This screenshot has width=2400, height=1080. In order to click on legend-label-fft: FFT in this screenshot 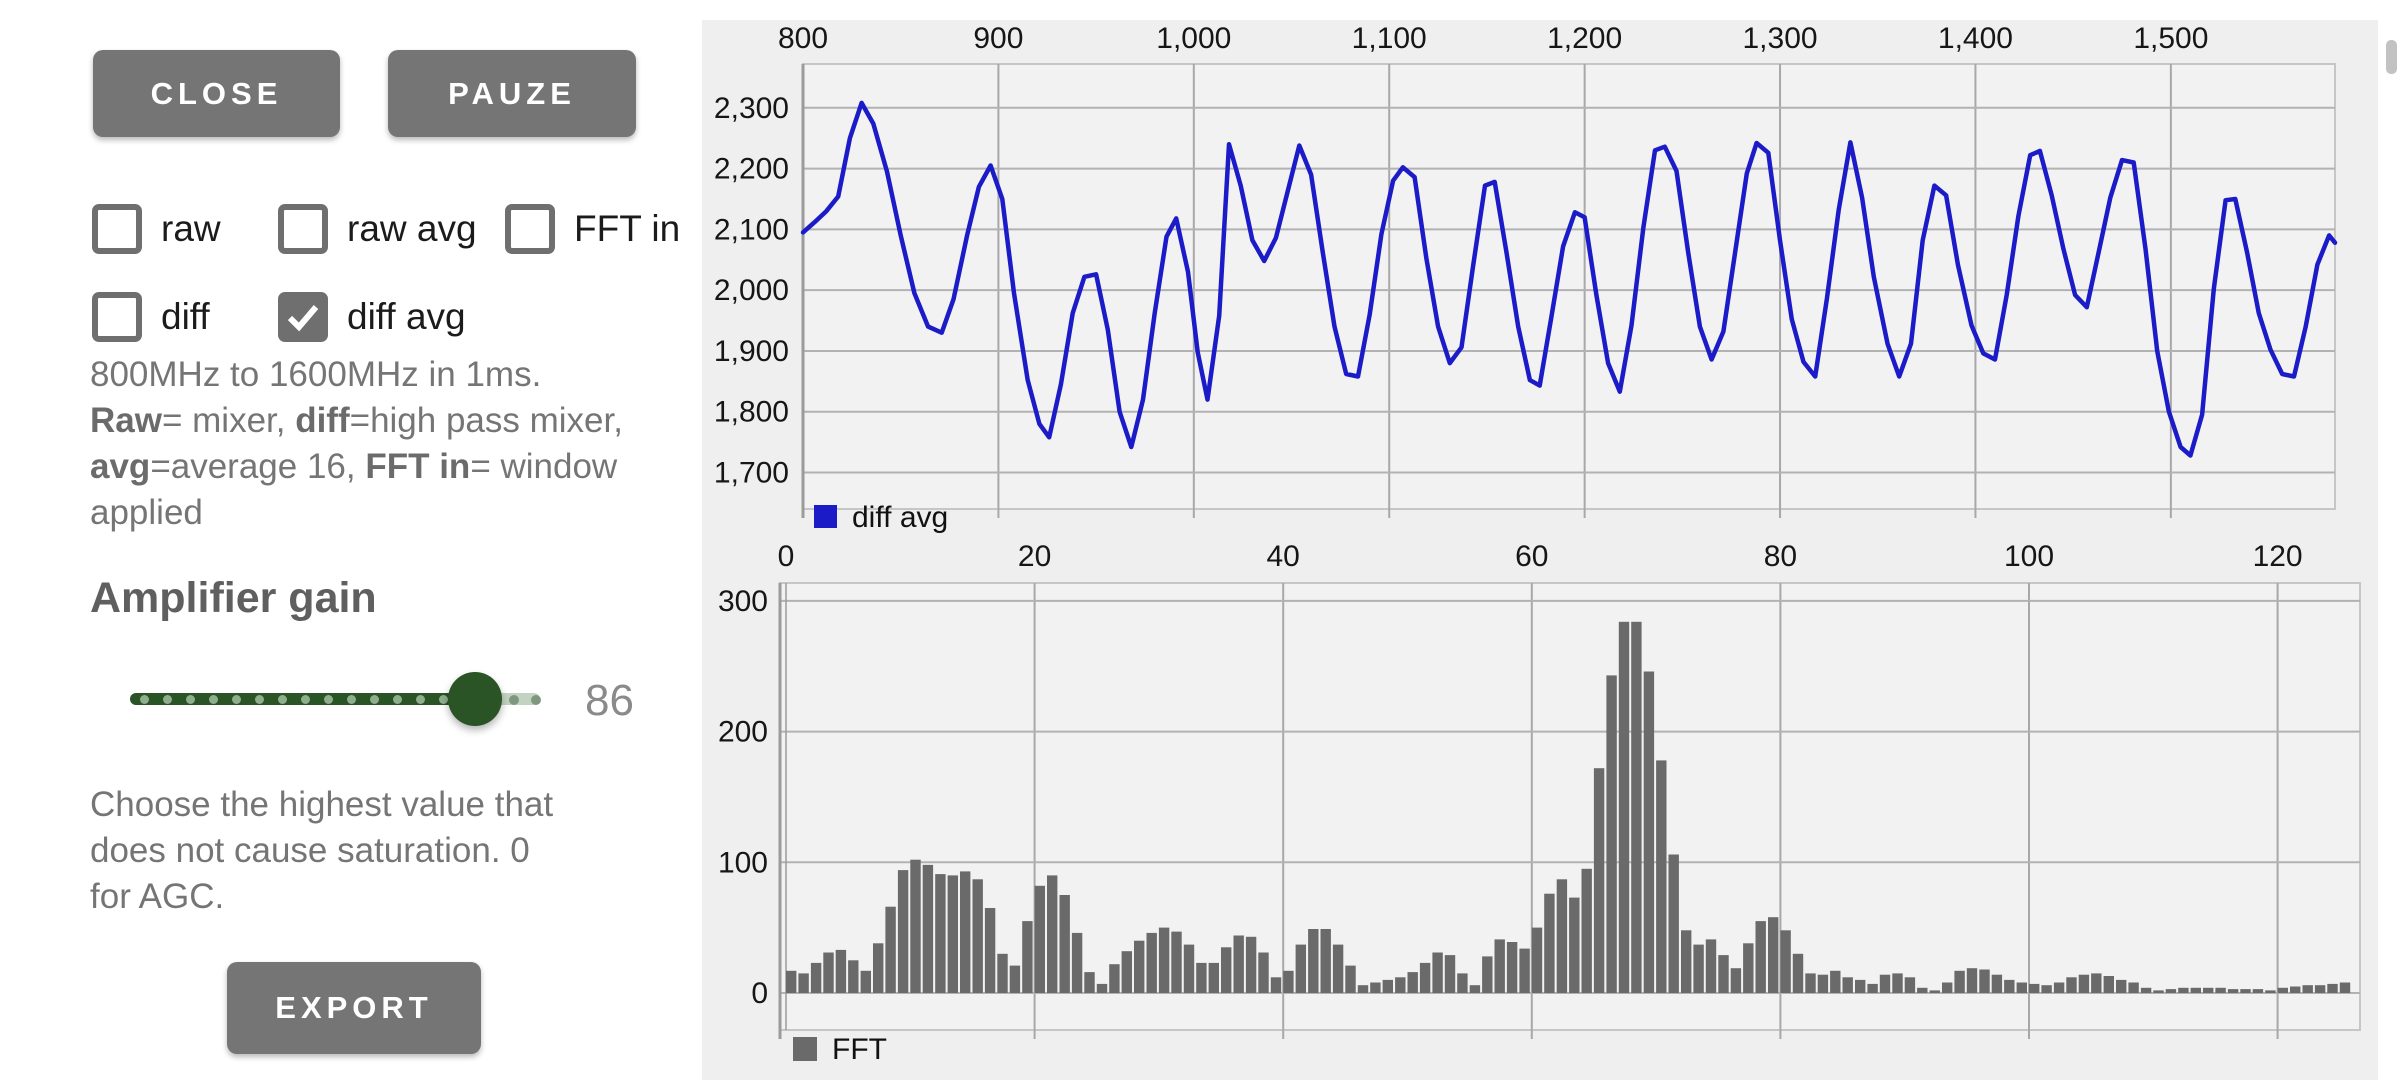, I will do `click(859, 1049)`.